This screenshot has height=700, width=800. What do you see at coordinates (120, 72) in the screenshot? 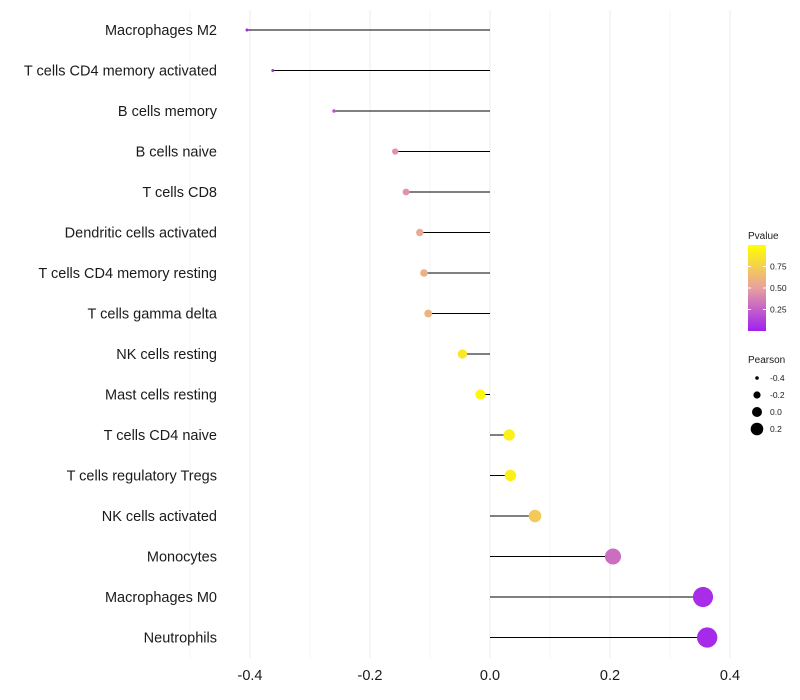
I see `category-label: T cells CD4 memory activated` at bounding box center [120, 72].